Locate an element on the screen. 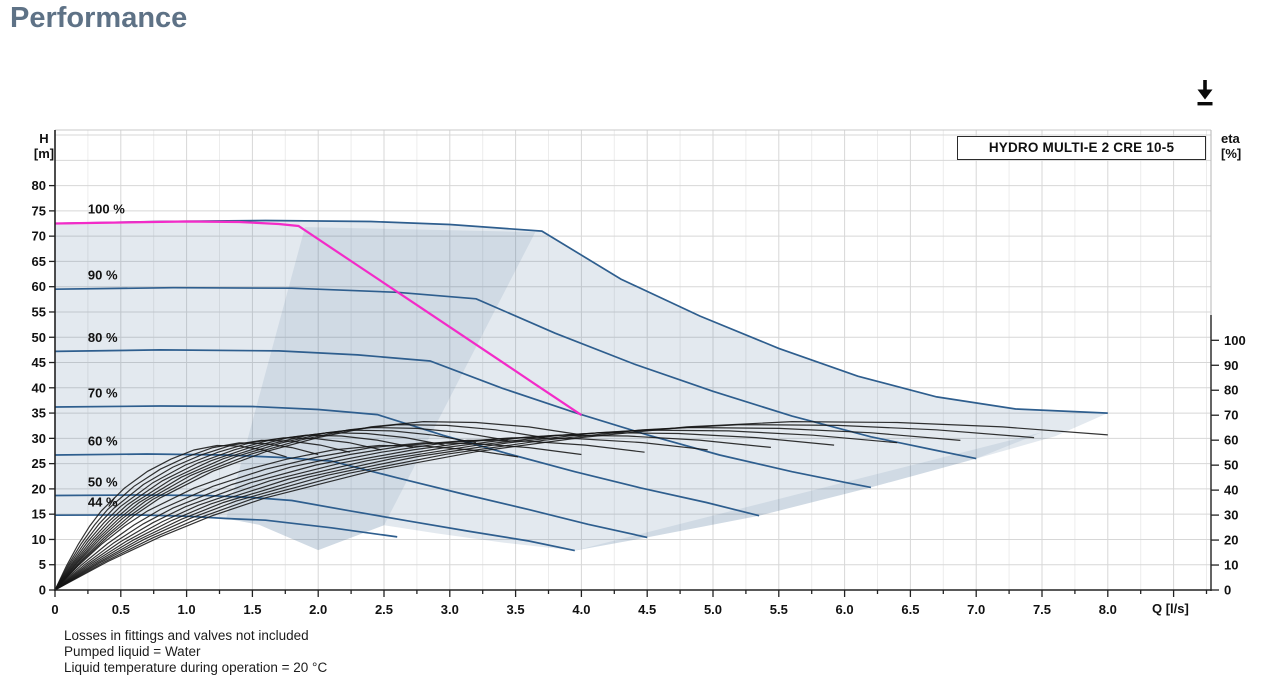 The width and height of the screenshot is (1275, 675). eta-tick-label: 50 is located at coordinates (1231, 465).